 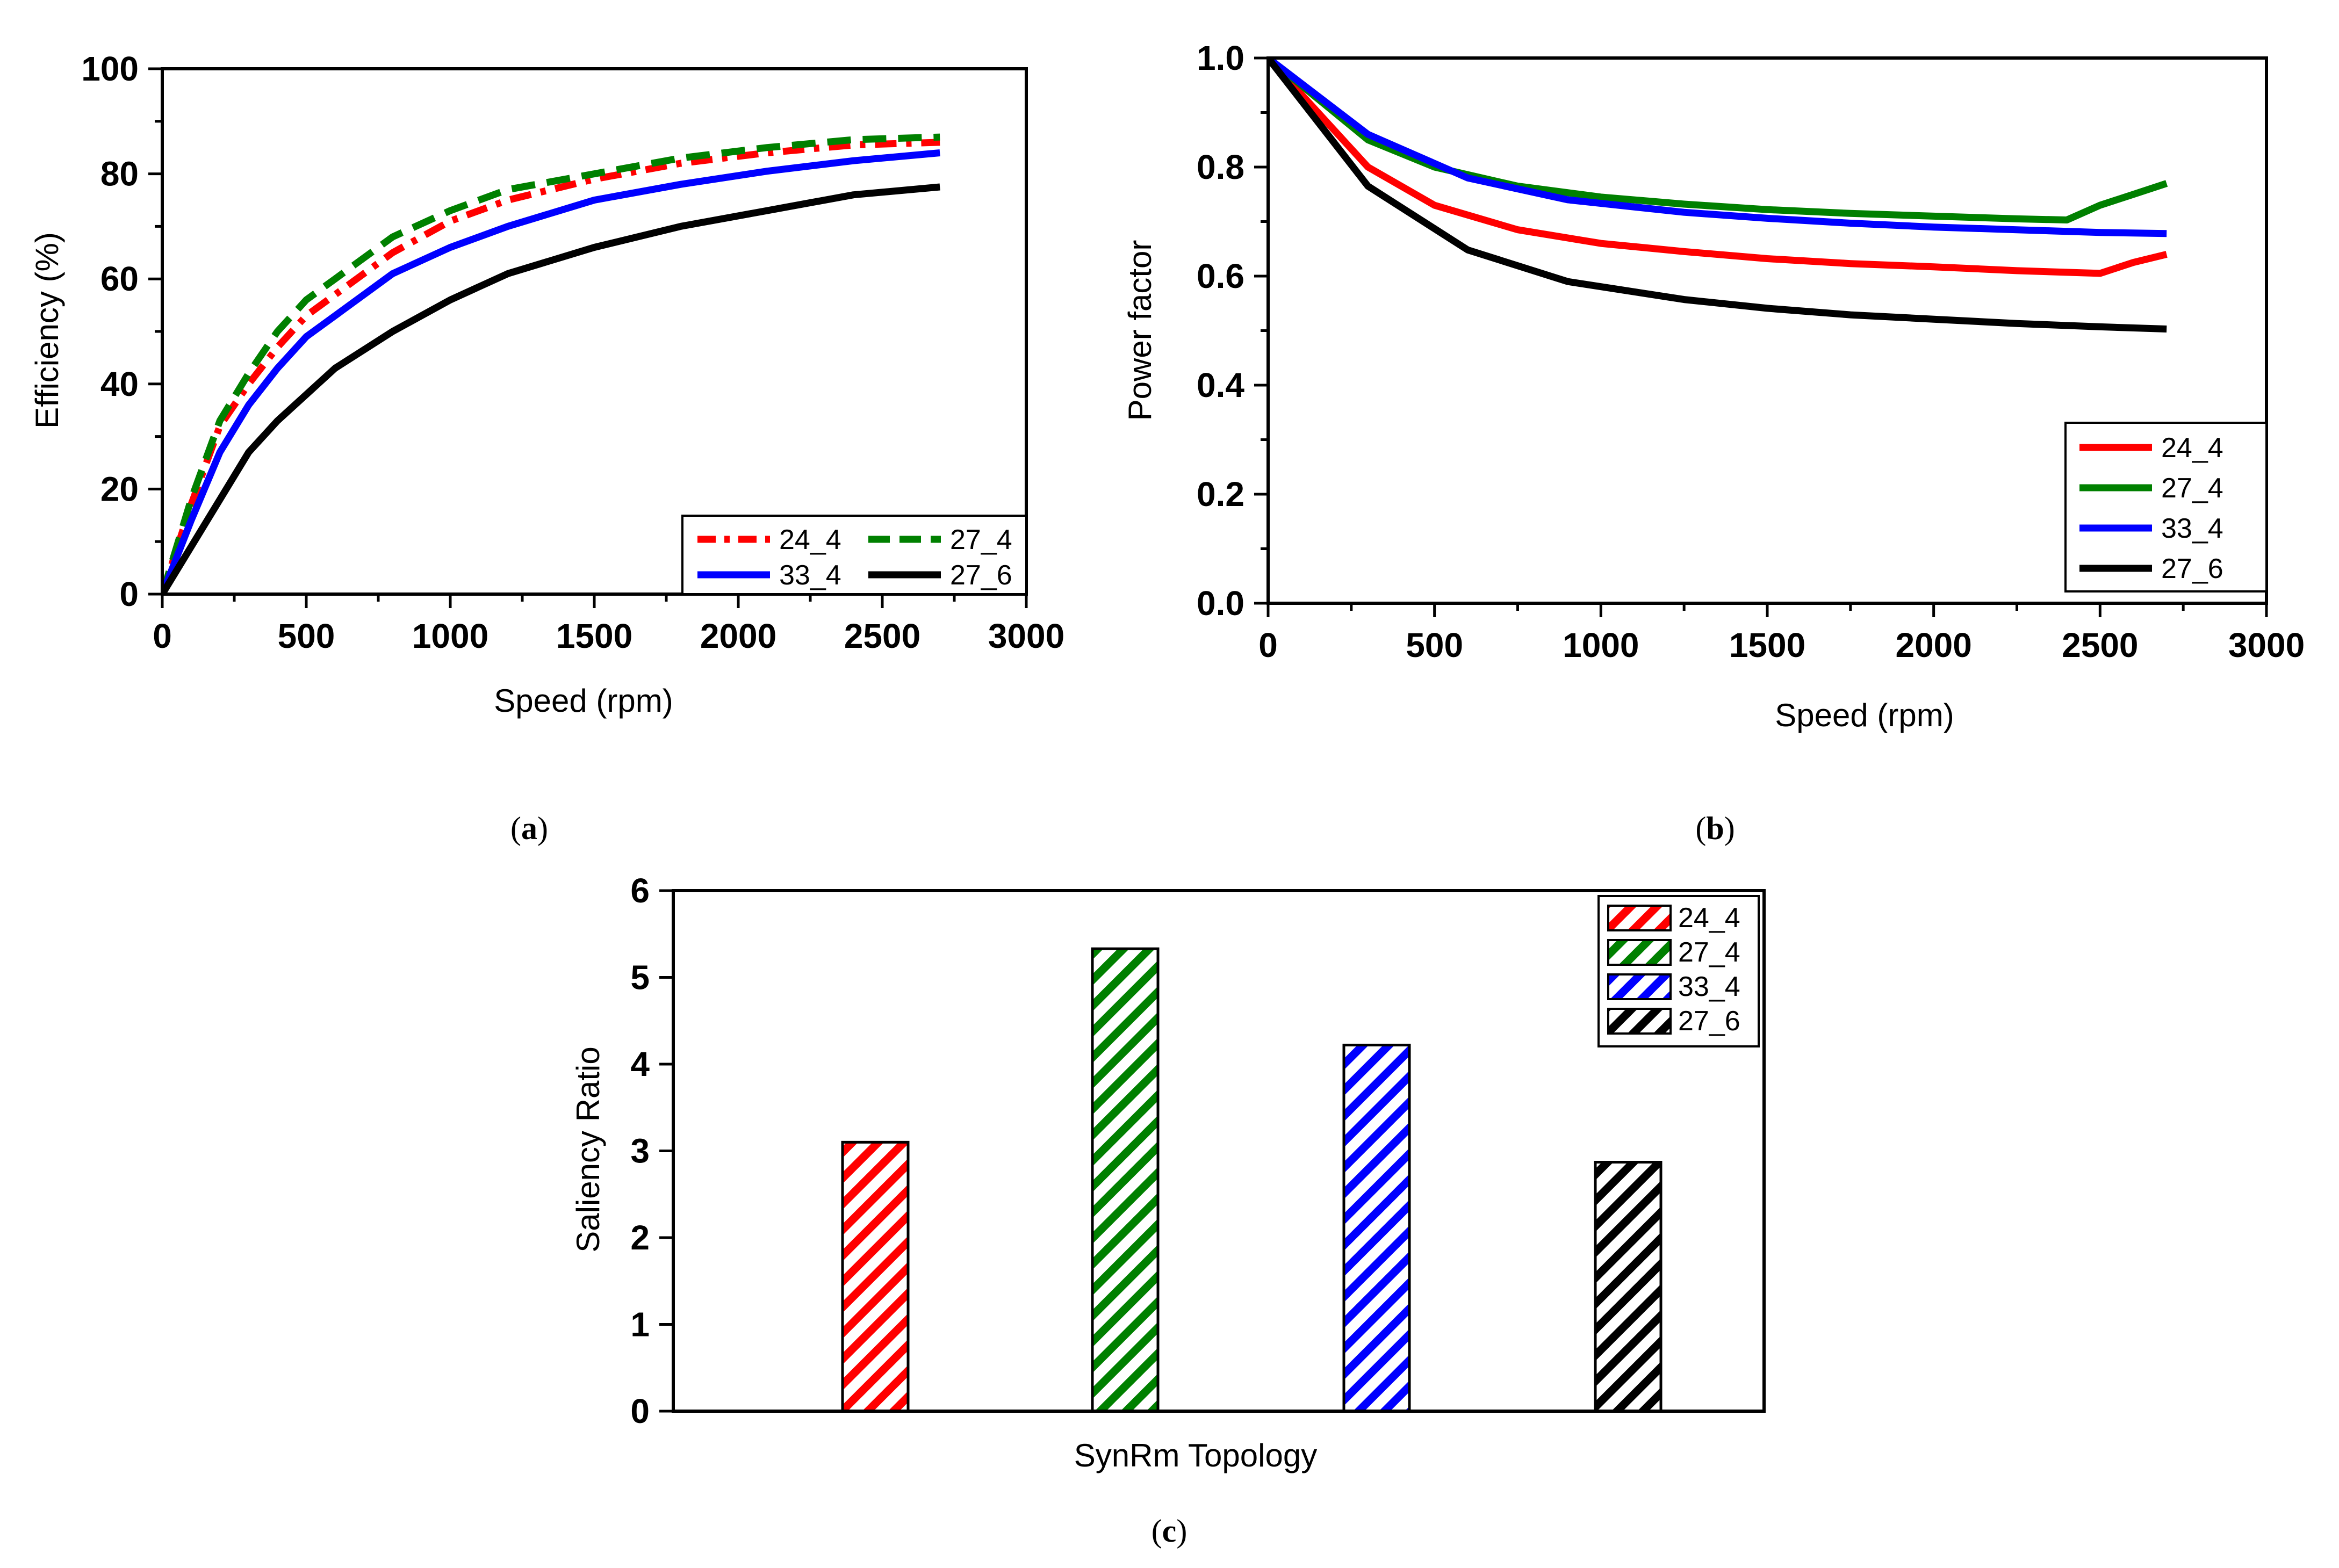 I want to click on a-y-tick-label: 100, so click(x=110, y=68).